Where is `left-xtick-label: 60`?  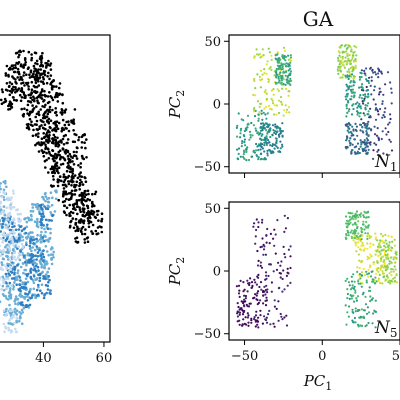 left-xtick-label: 60 is located at coordinates (104, 358).